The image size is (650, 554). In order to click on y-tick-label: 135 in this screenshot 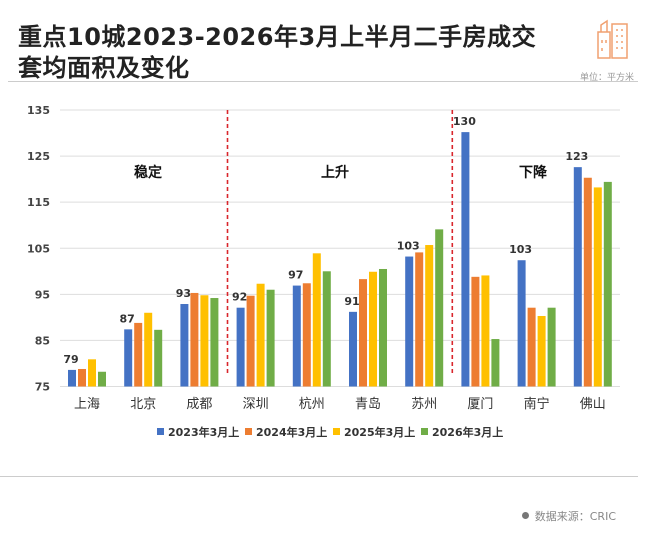, I will do `click(38, 110)`.